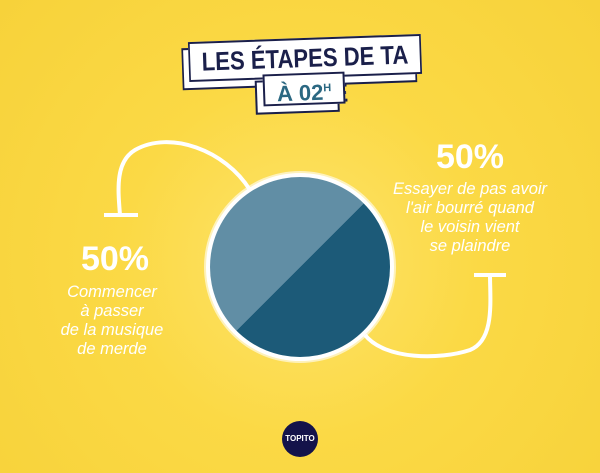 The image size is (600, 473). I want to click on label-line: de la musique, so click(112, 330).